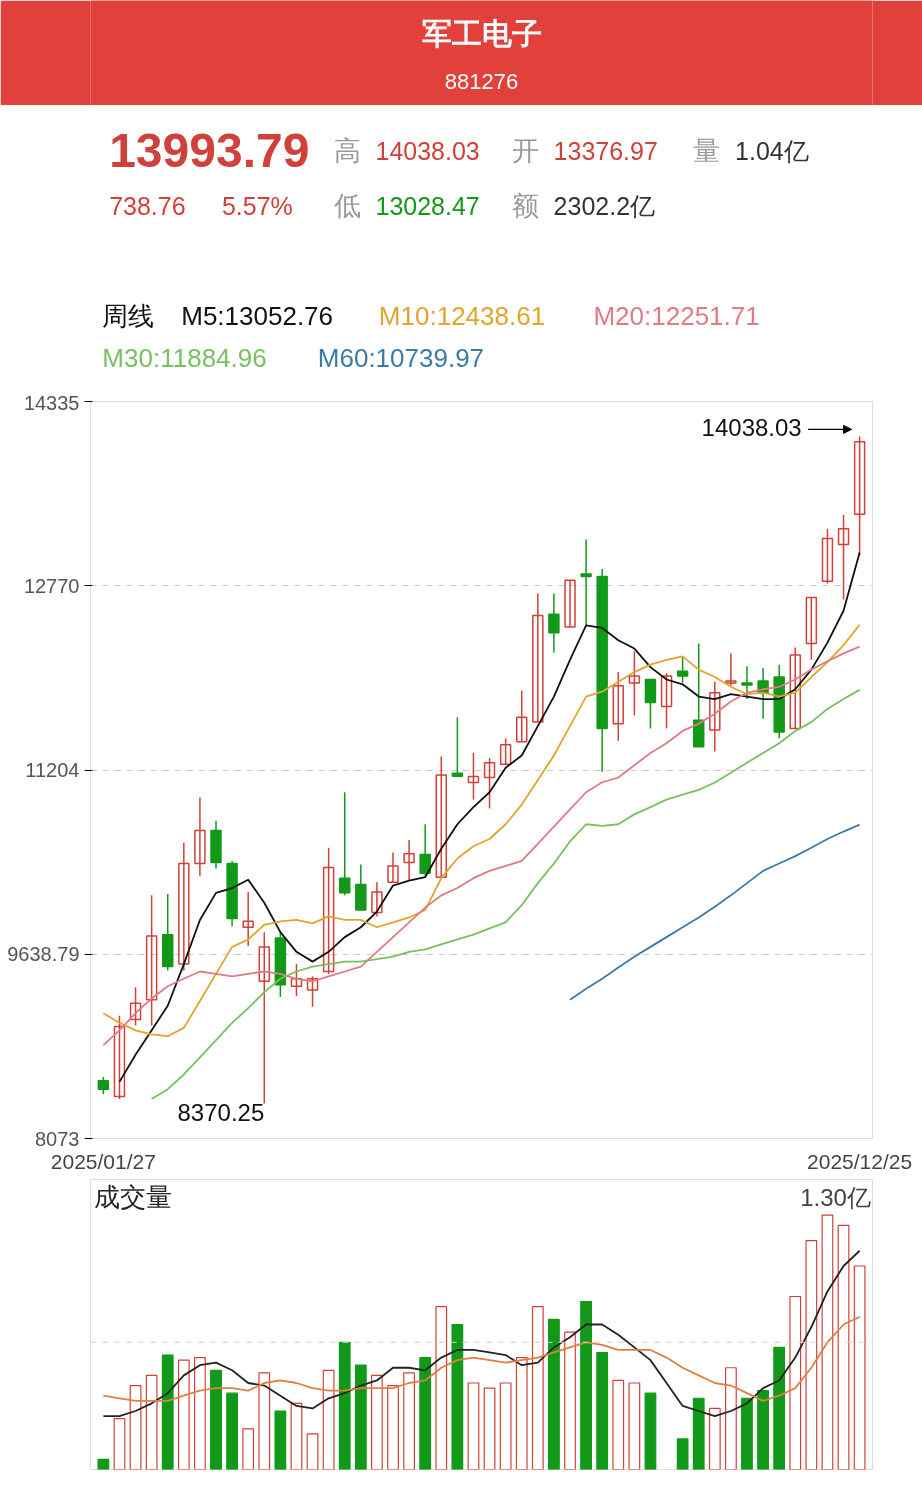 The height and width of the screenshot is (1502, 922). What do you see at coordinates (257, 315) in the screenshot?
I see `text: M5:13052.76` at bounding box center [257, 315].